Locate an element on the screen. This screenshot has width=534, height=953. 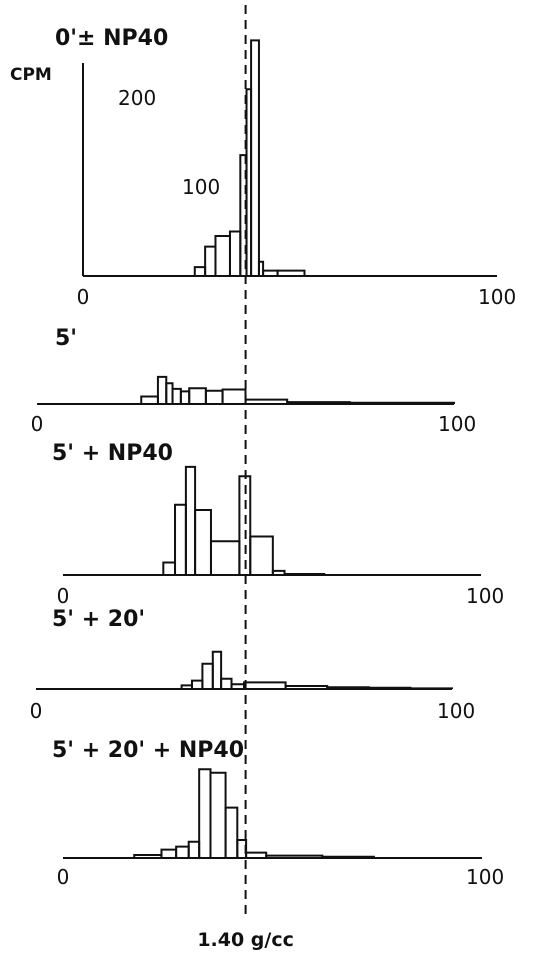
histogram-panel: 5' + NP40 0 100 is located at coordinates (278, 524).